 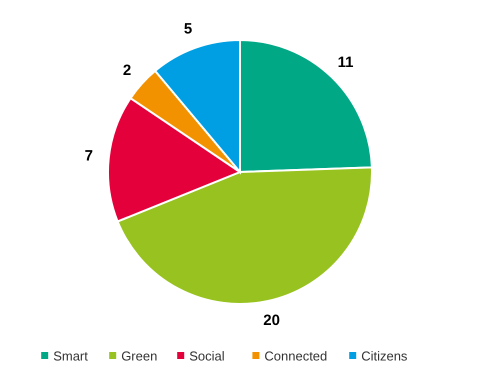 I want to click on data-label: 7, so click(x=89, y=156).